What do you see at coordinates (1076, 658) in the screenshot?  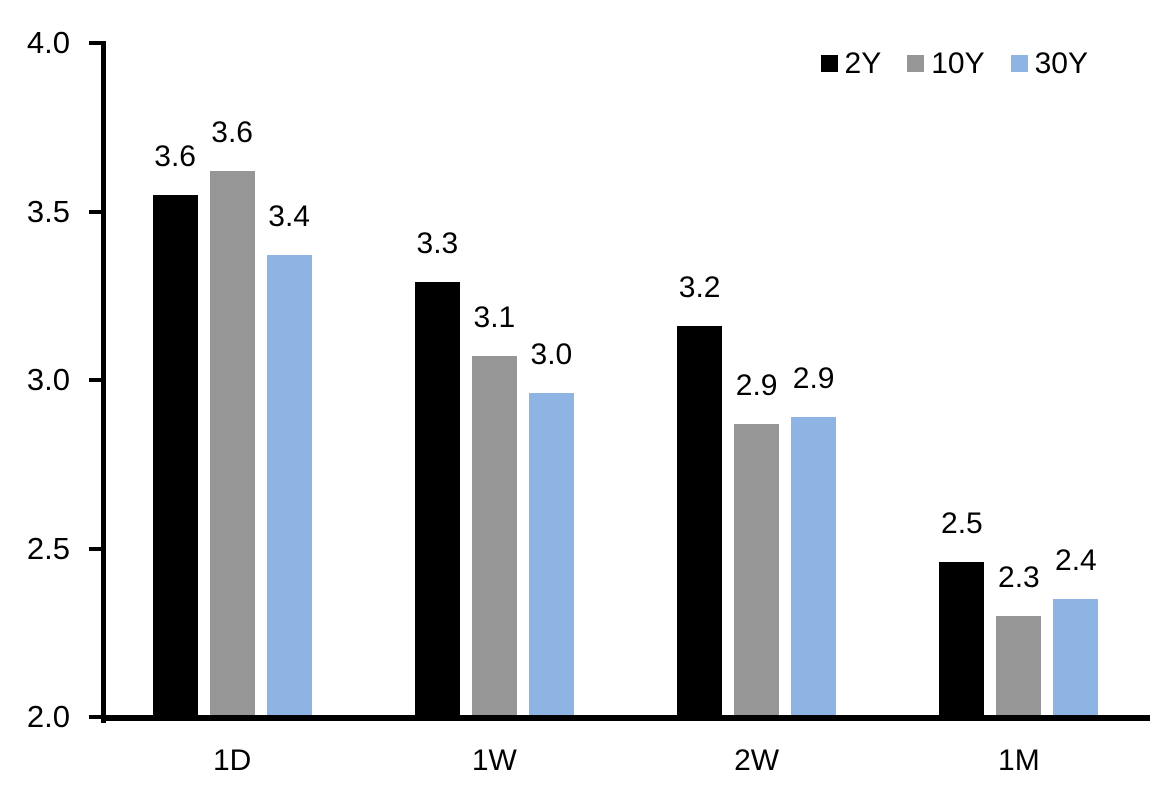 I see `bar-30Y-1M` at bounding box center [1076, 658].